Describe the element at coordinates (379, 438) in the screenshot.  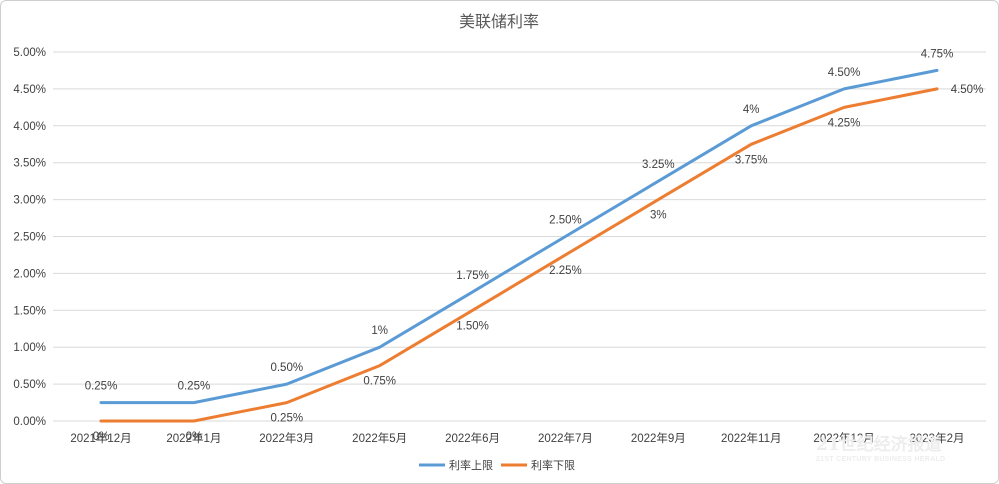
I see `x-tick-label: 2022年5月` at that location.